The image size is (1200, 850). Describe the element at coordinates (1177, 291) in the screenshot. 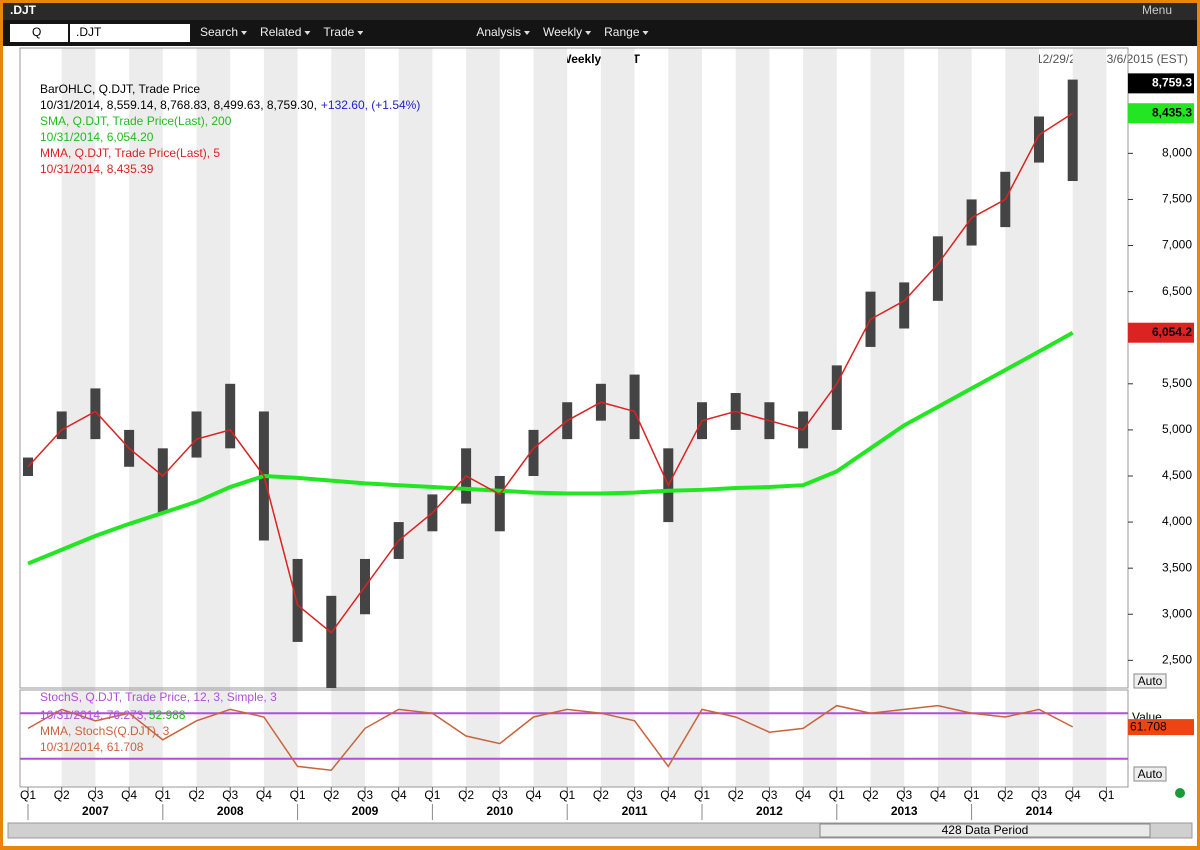

I see `y-tick-label: 6,500` at that location.